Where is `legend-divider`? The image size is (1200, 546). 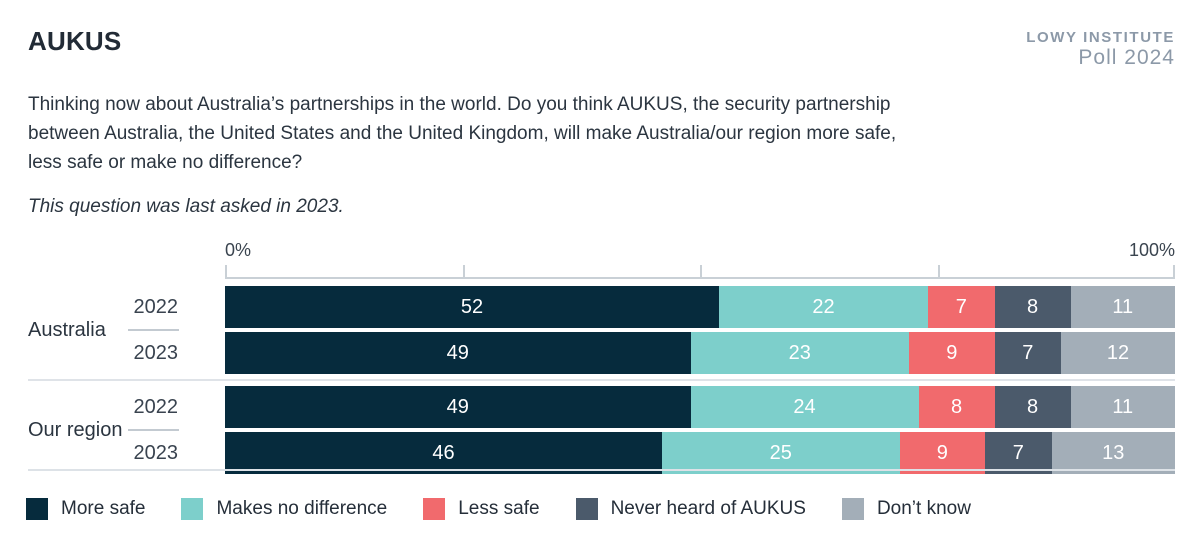 legend-divider is located at coordinates (601, 470).